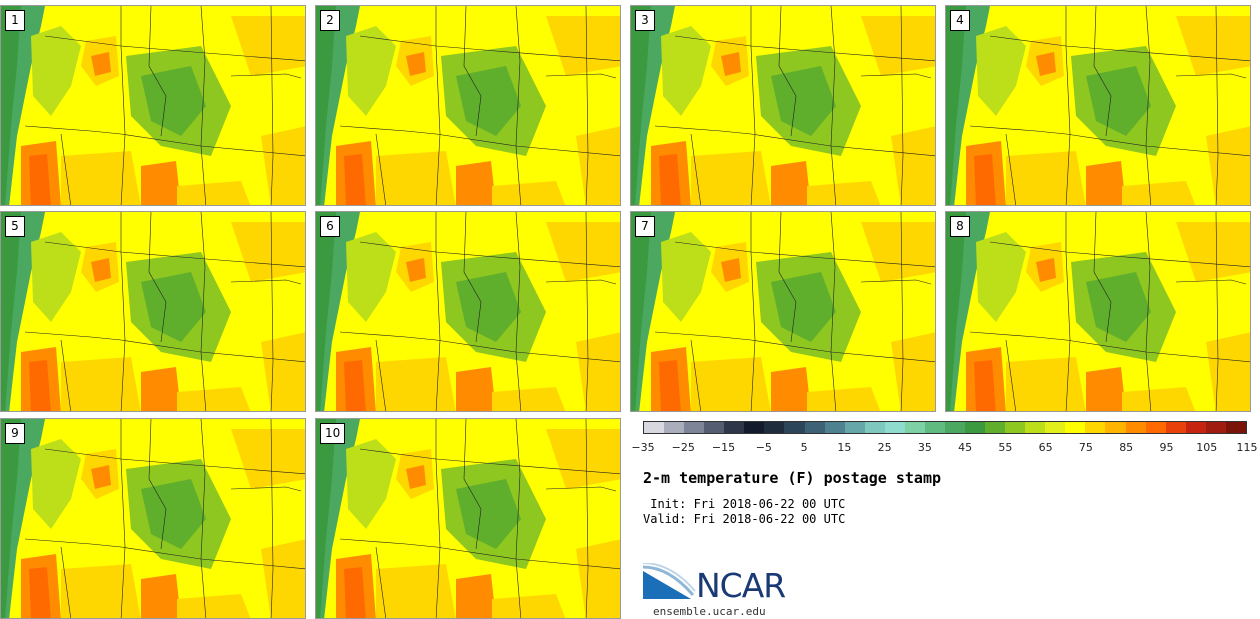 This screenshot has height=619, width=1260. Describe the element at coordinates (333, 433) in the screenshot. I see `member-number-label: 10` at that location.